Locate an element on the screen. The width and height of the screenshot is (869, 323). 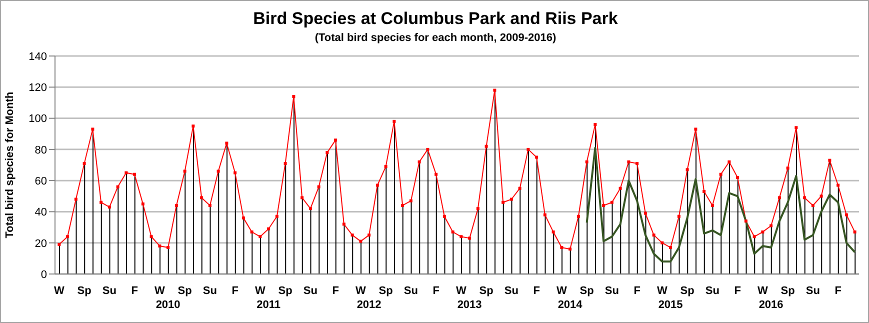
text: 2016 is located at coordinates (771, 305).